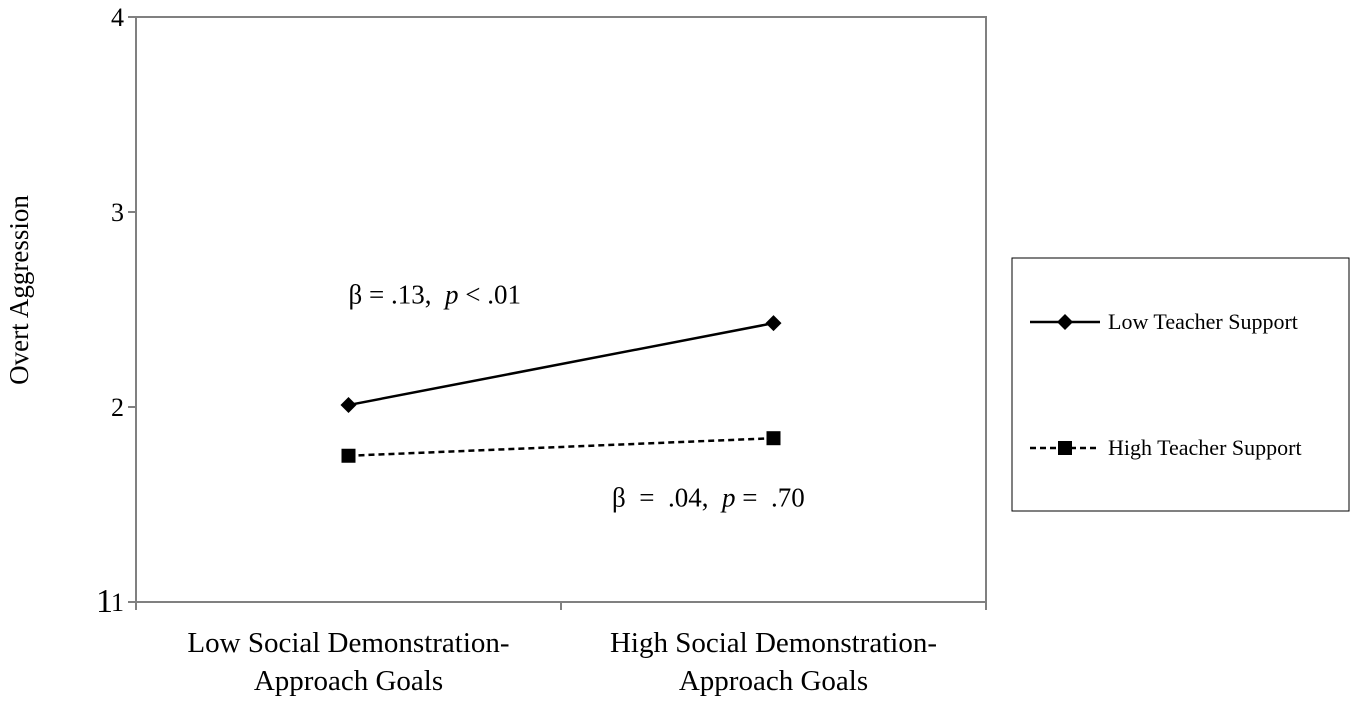 The image size is (1351, 701). I want to click on y-tick-label: 1, so click(117, 602).